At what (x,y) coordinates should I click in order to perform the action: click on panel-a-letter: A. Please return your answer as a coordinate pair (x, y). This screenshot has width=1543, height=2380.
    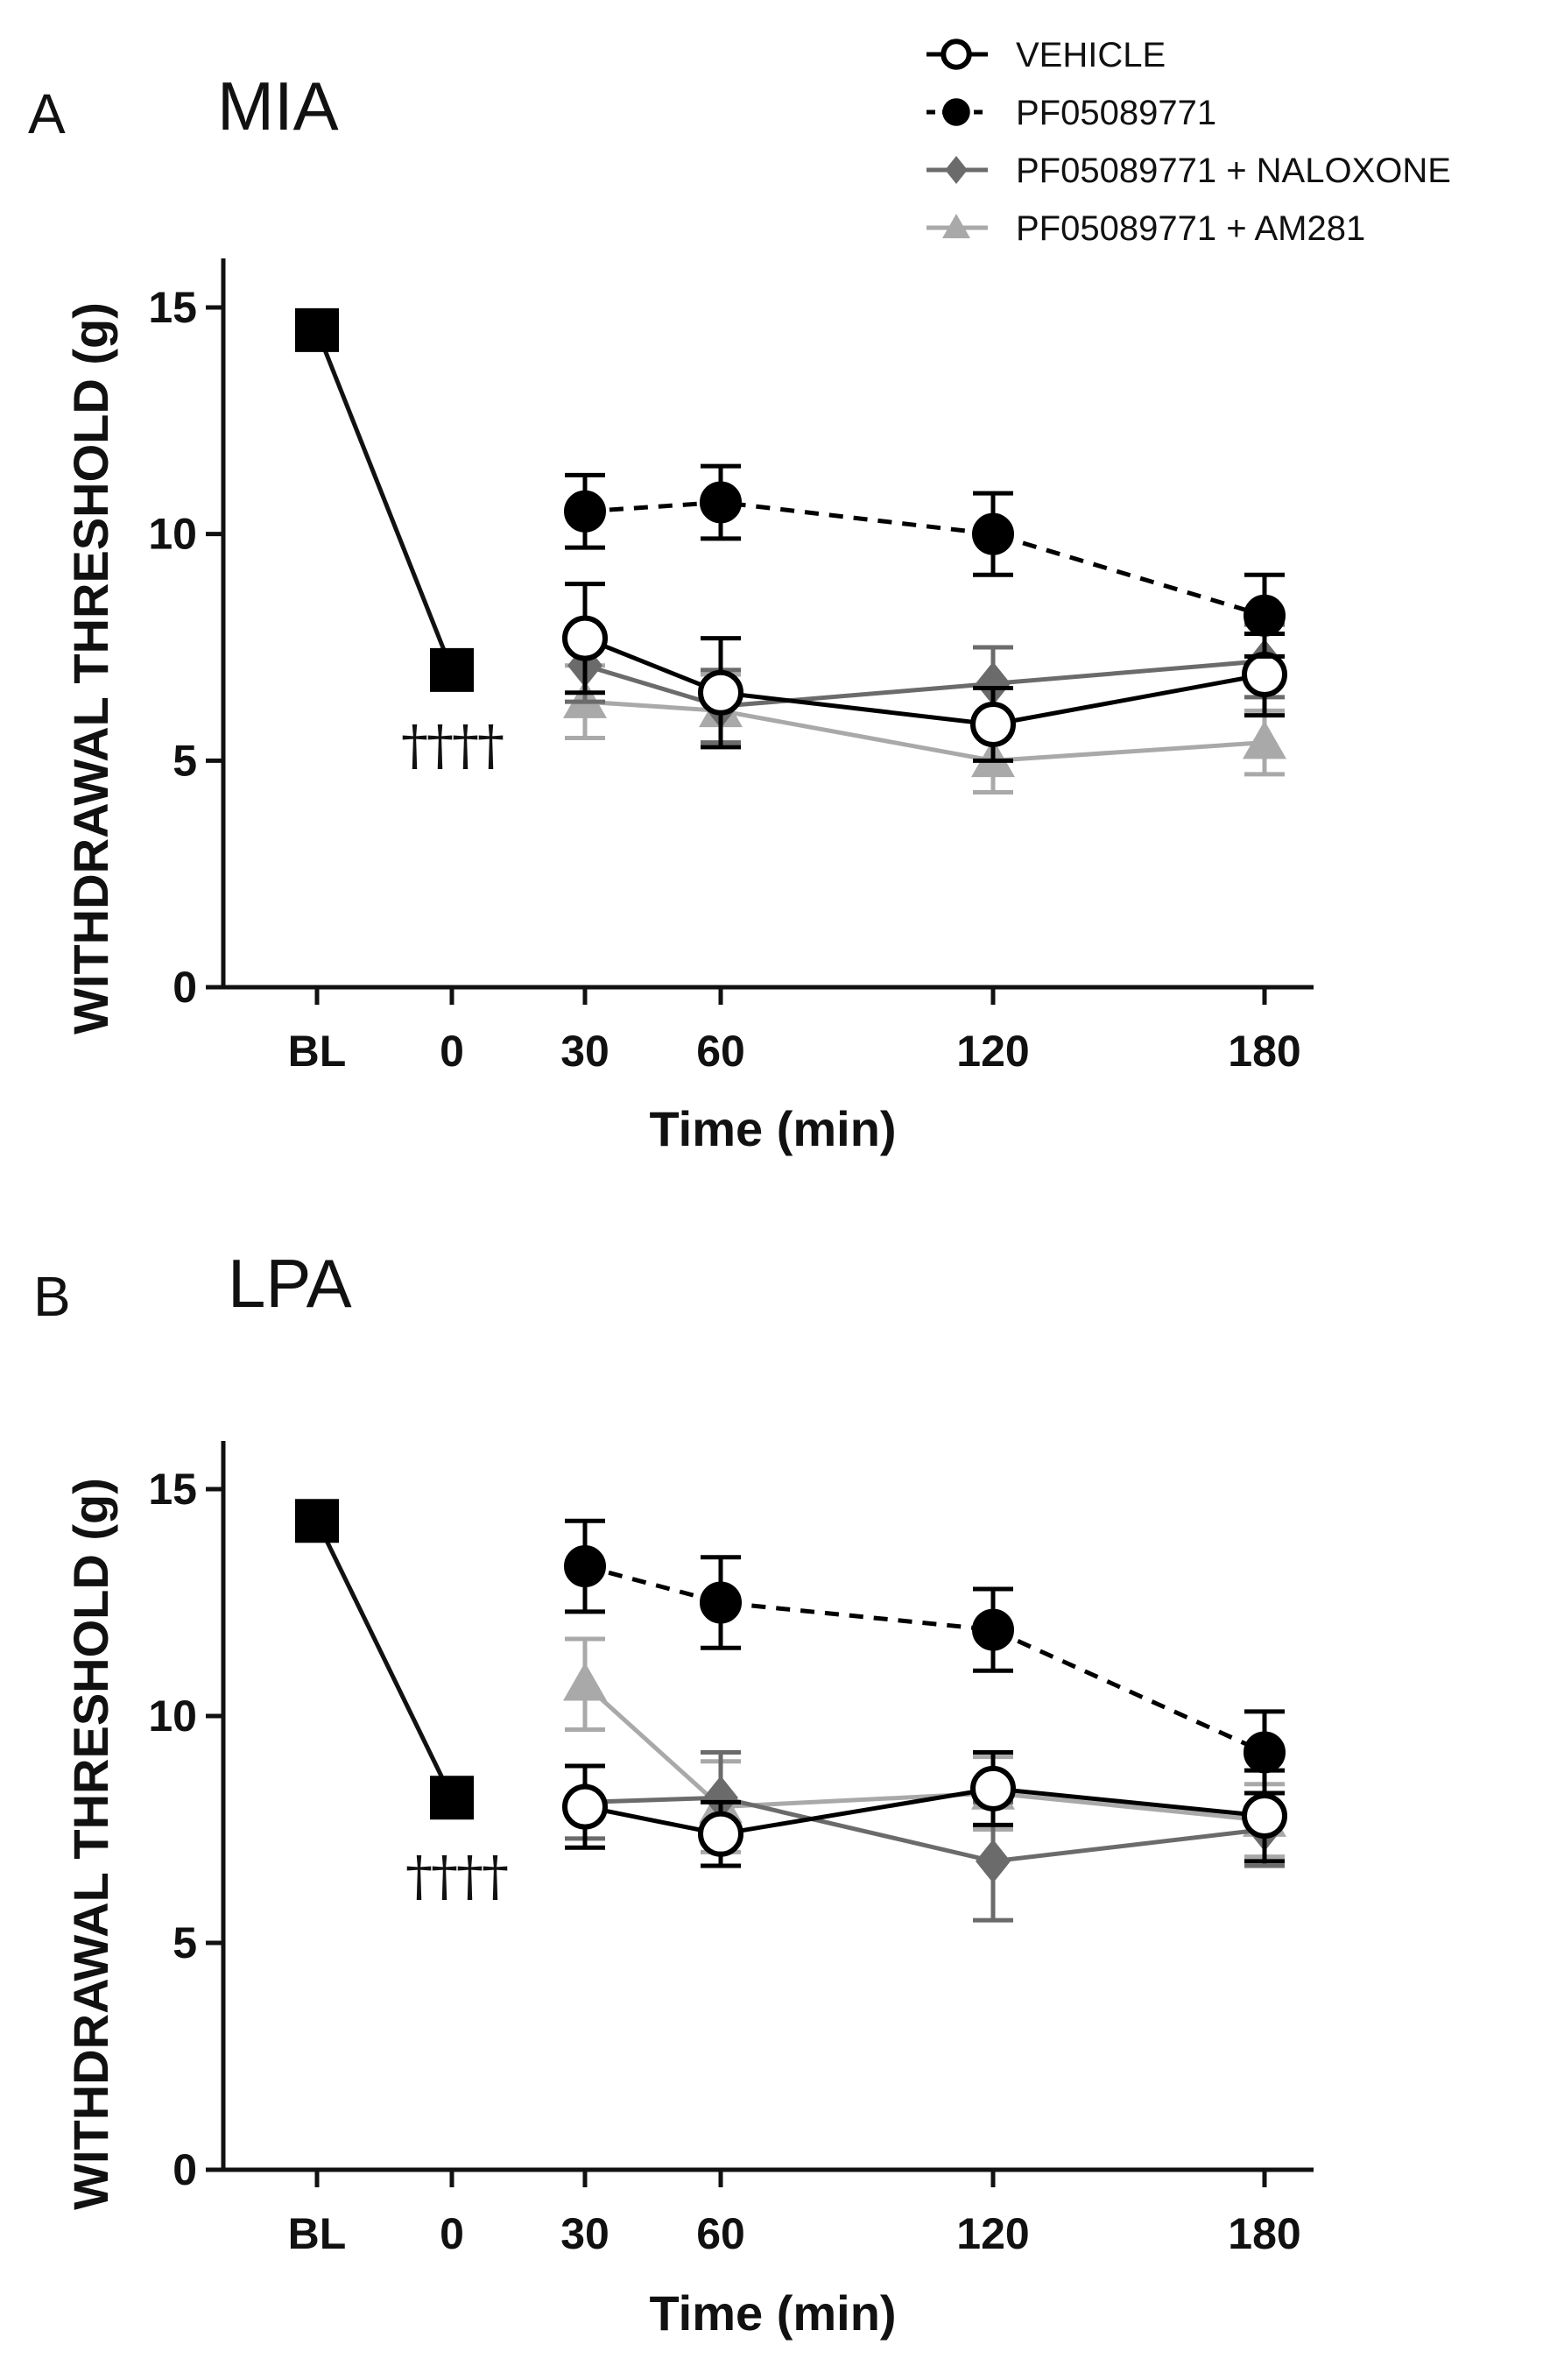
    Looking at the image, I should click on (47, 113).